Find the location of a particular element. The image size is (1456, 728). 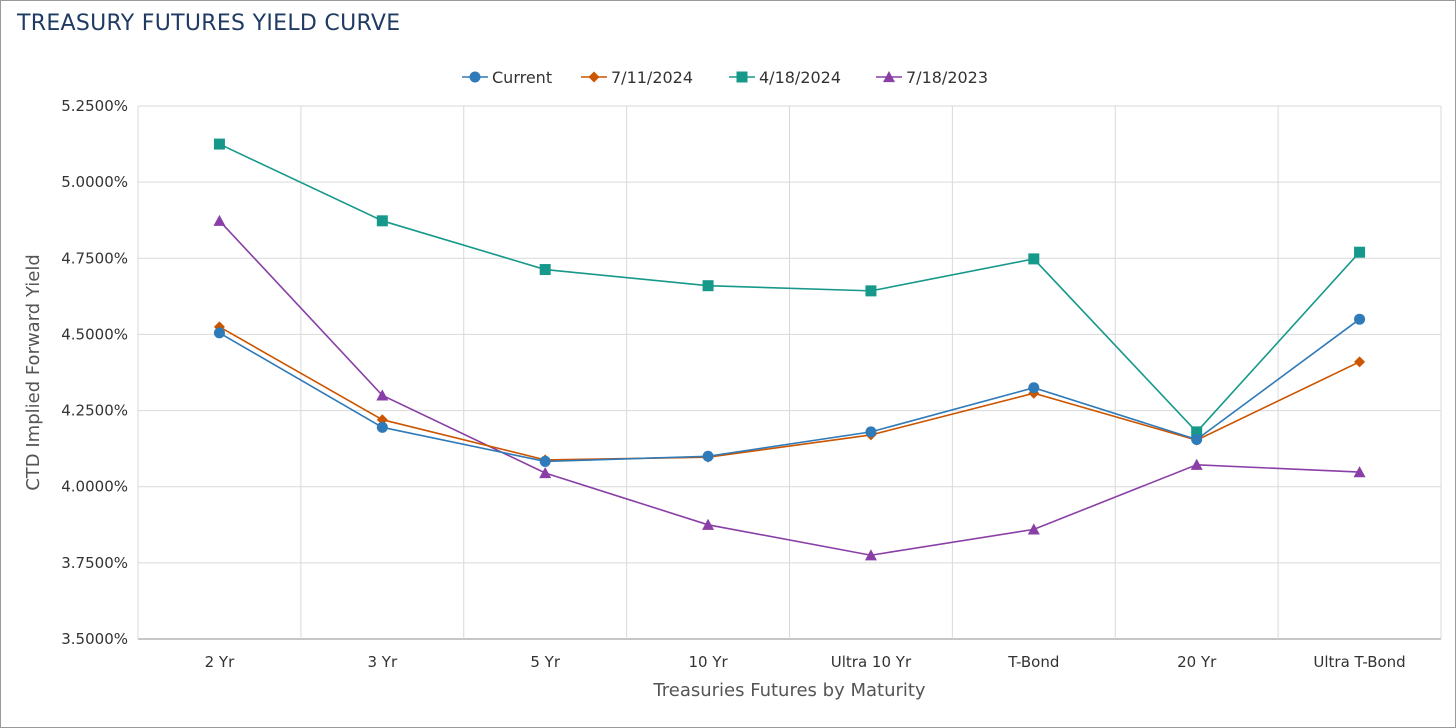

legend-item: 4/18/2024 is located at coordinates (785, 77).